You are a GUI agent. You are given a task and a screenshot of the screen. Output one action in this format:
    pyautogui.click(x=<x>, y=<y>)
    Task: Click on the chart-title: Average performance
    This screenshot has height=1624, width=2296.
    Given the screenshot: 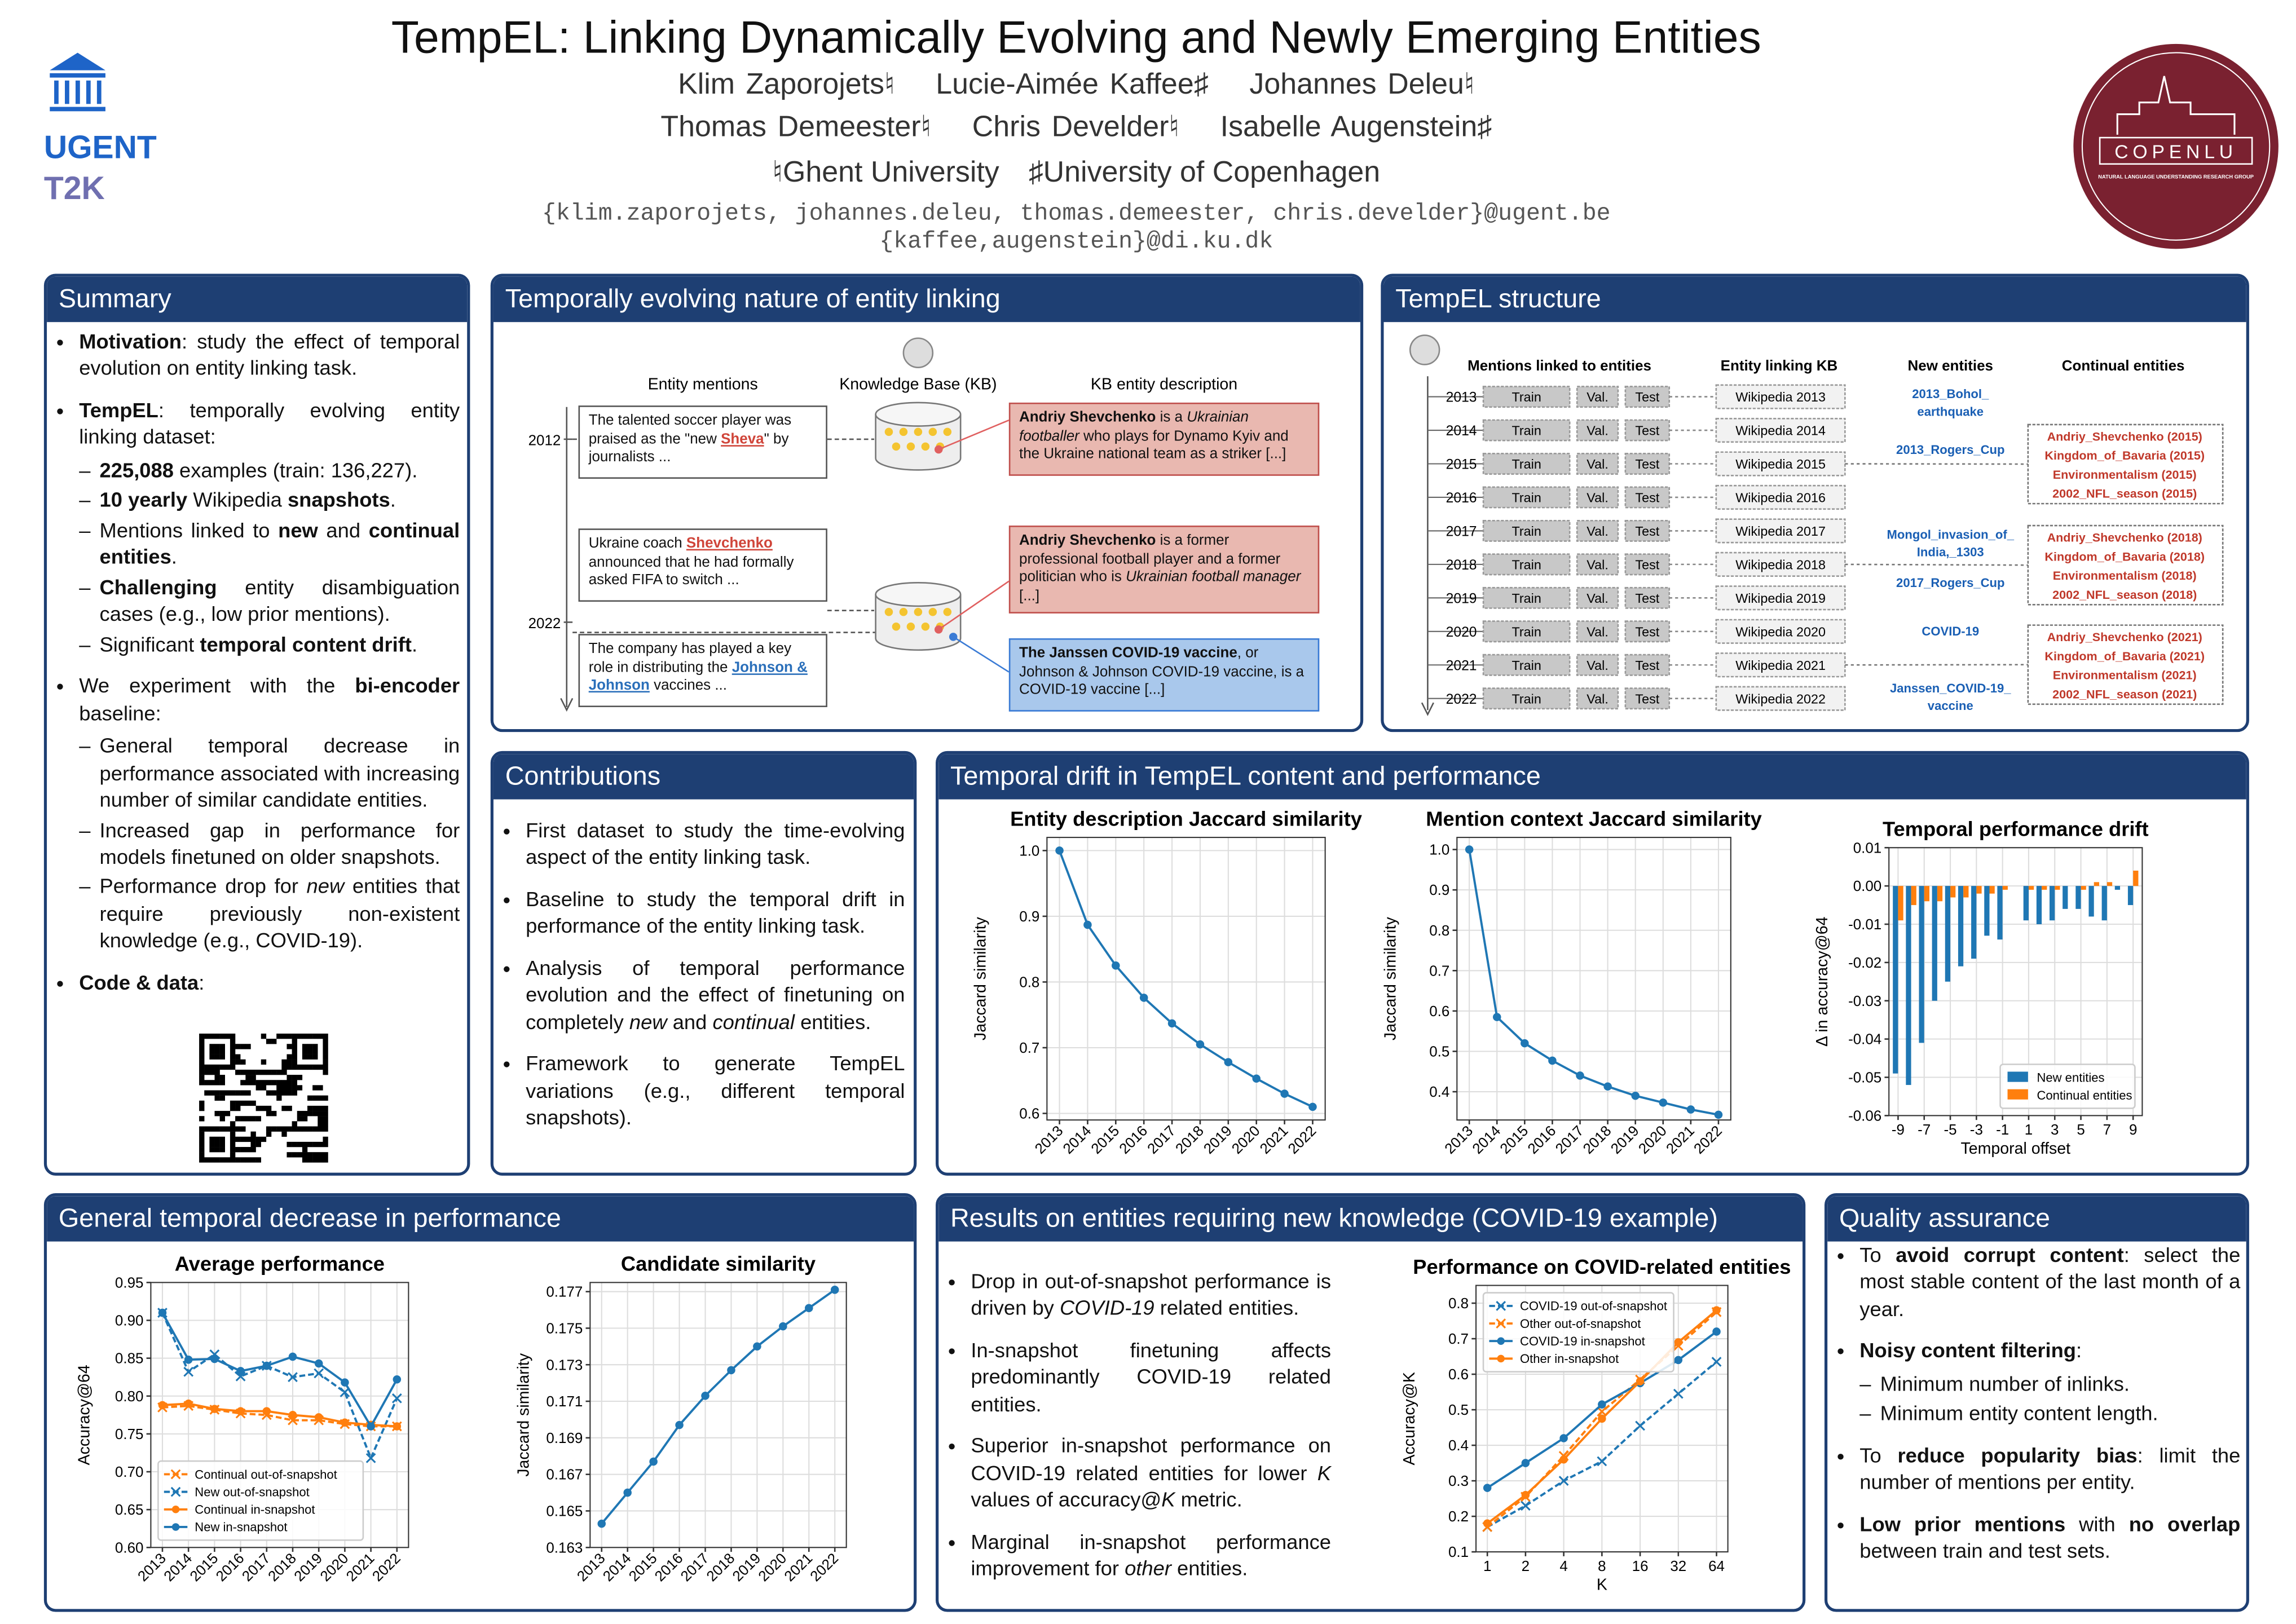 What is the action you would take?
    pyautogui.click(x=280, y=1264)
    